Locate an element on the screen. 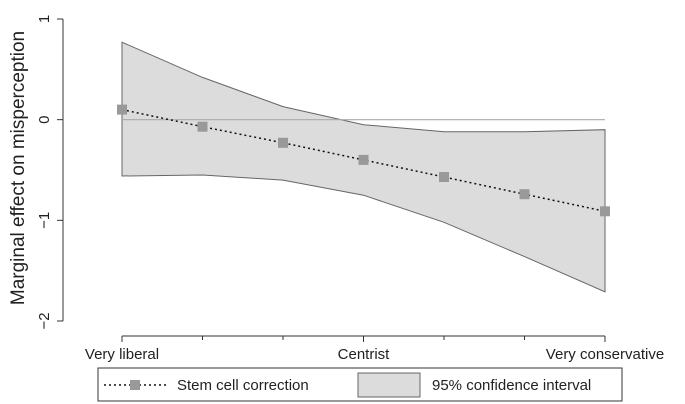  y-axis-title: Marginal effect on misperception is located at coordinates (18, 168).